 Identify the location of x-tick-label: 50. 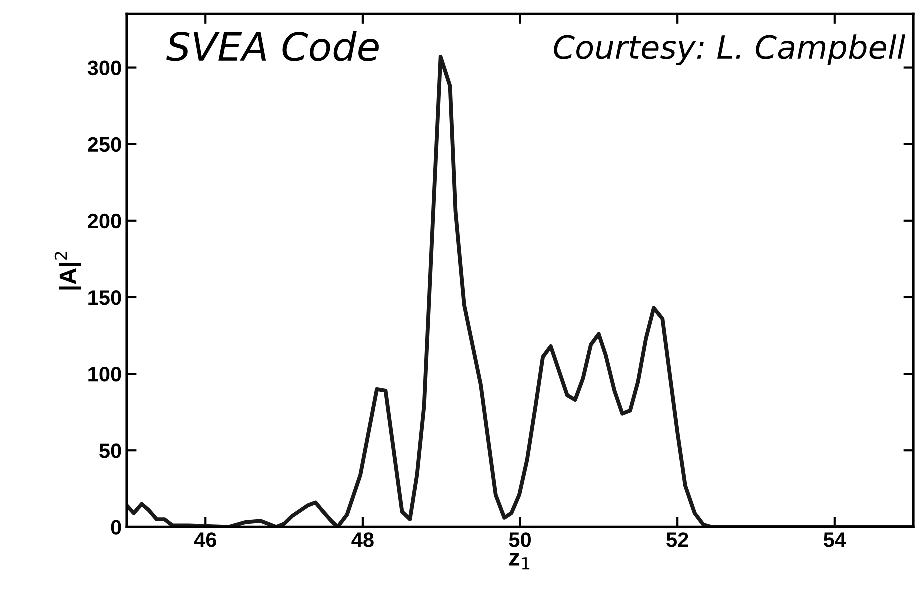
(520, 540).